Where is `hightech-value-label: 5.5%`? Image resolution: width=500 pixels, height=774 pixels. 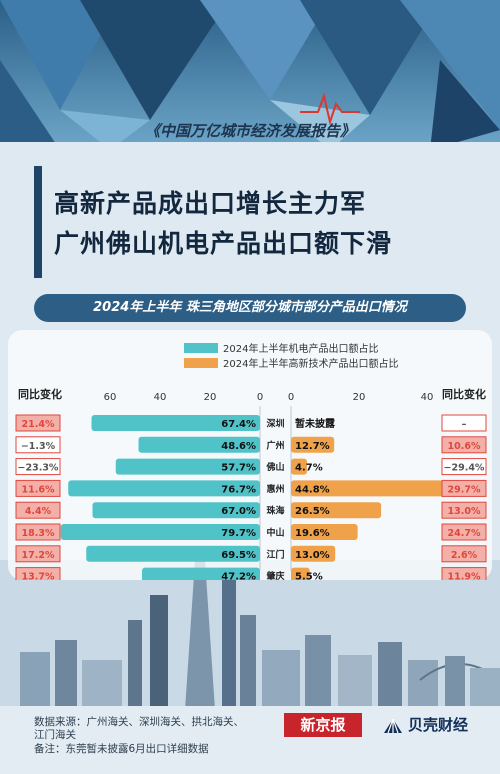
hightech-value-label: 5.5% is located at coordinates (309, 576).